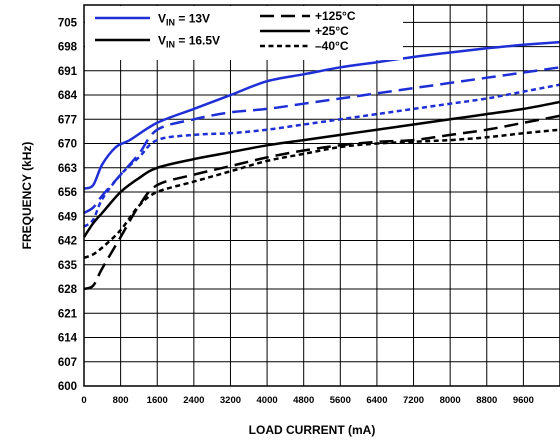  I want to click on legend-background, so click(244, 33).